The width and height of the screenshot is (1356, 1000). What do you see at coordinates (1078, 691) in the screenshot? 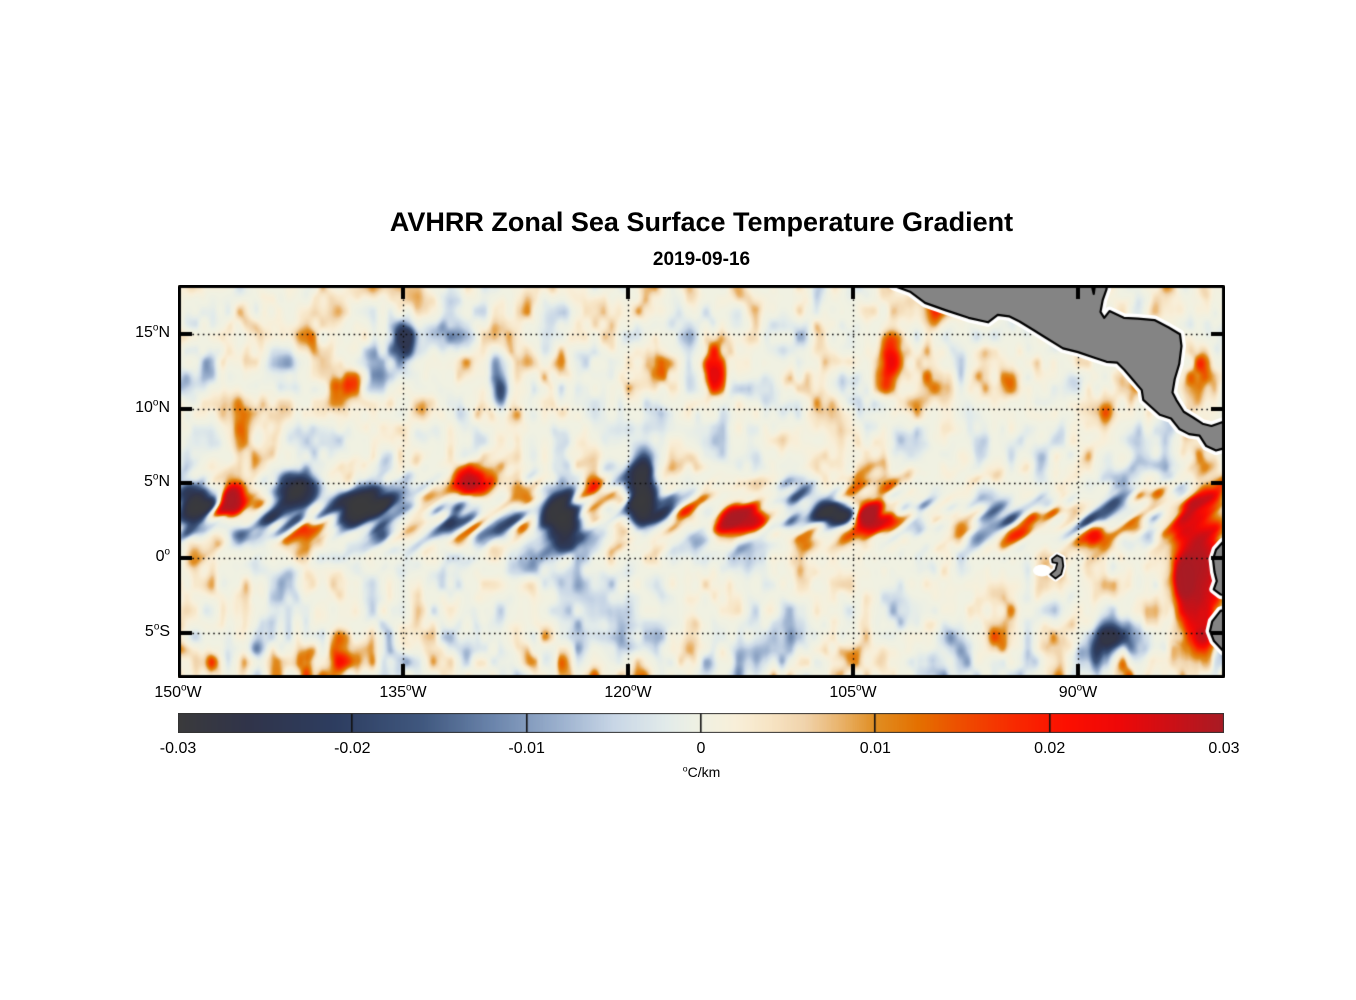
I see `x-axis-tick-label: 90oW` at bounding box center [1078, 691].